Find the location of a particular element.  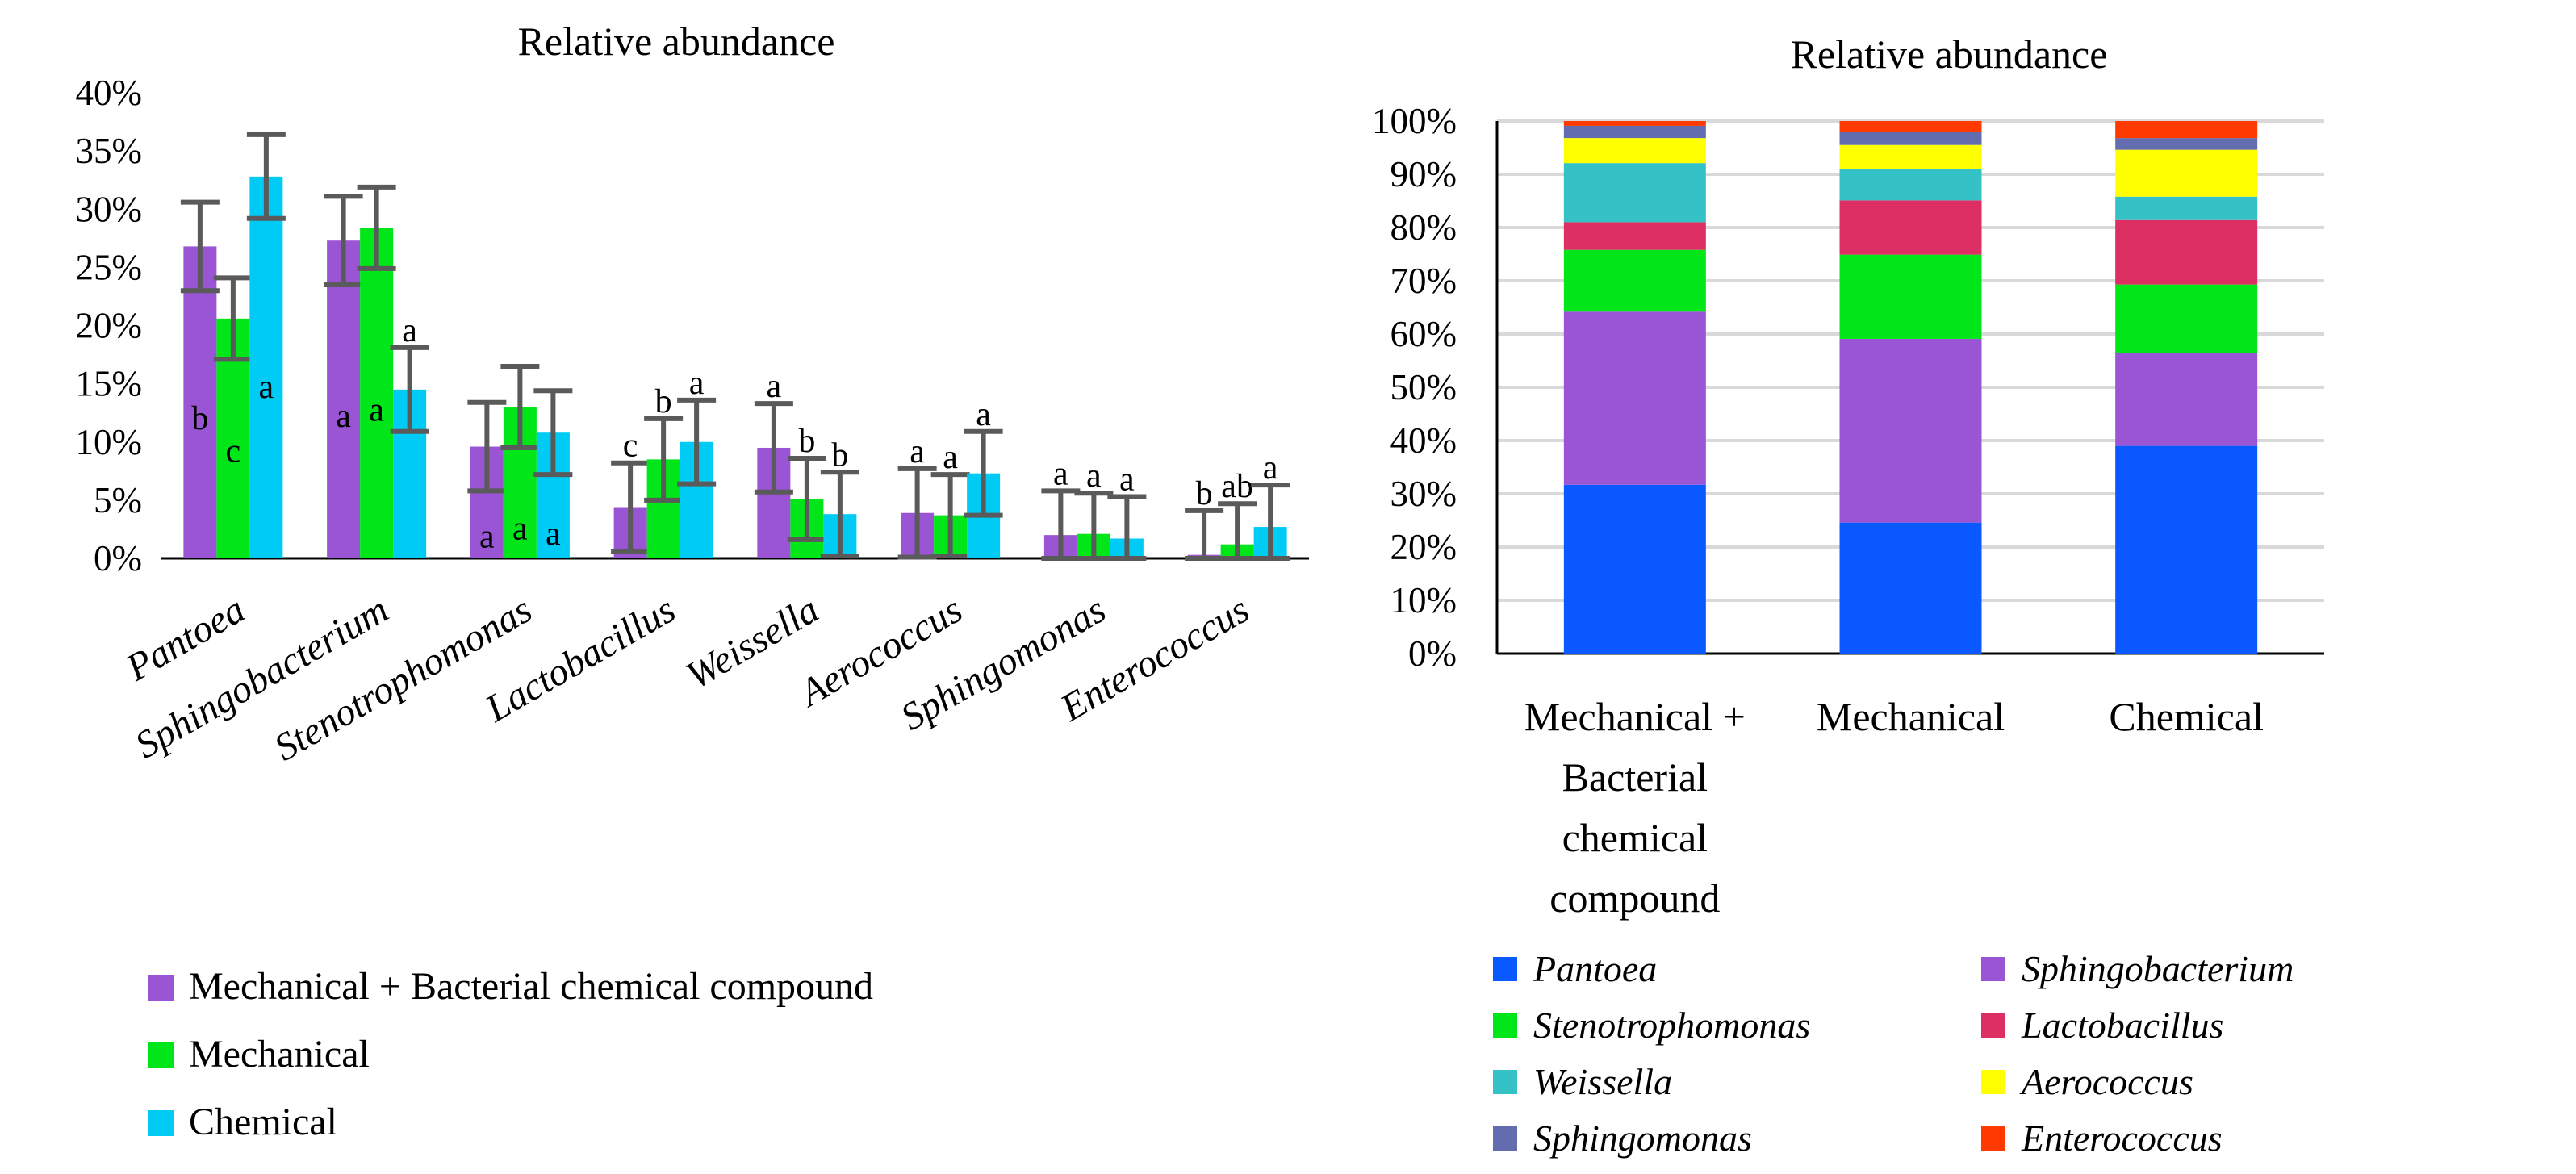

stack-segment-mechanical-bacterial-chemical-compound-aerococcus is located at coordinates (1634, 151).